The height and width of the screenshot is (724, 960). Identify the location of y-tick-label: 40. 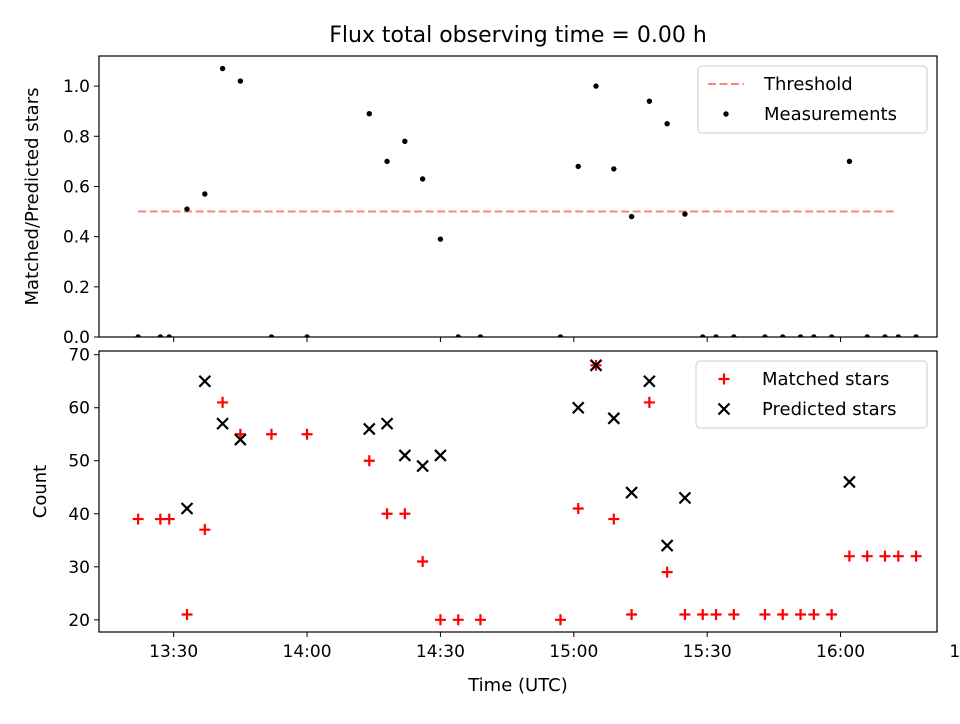
(79, 515).